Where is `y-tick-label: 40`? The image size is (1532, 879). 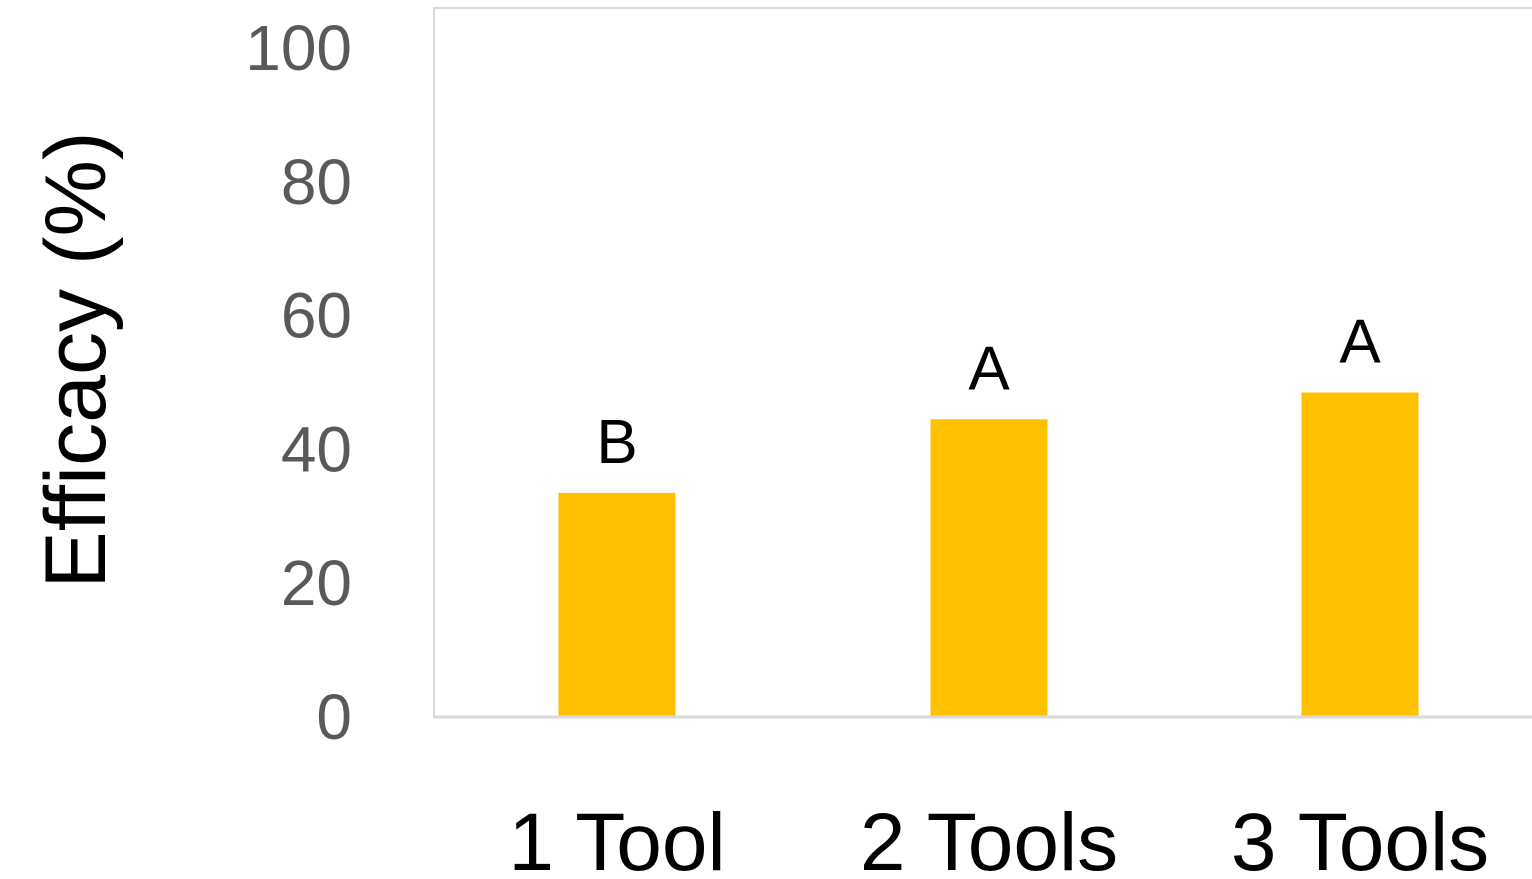 y-tick-label: 40 is located at coordinates (316, 449).